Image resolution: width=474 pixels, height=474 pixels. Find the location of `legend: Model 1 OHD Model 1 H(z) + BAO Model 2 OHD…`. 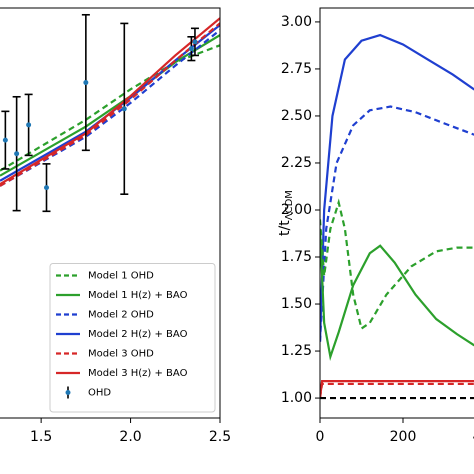

legend: Model 1 OHD Model 1 H(z) + BAO Model 2 OHD… is located at coordinates (132, 338).